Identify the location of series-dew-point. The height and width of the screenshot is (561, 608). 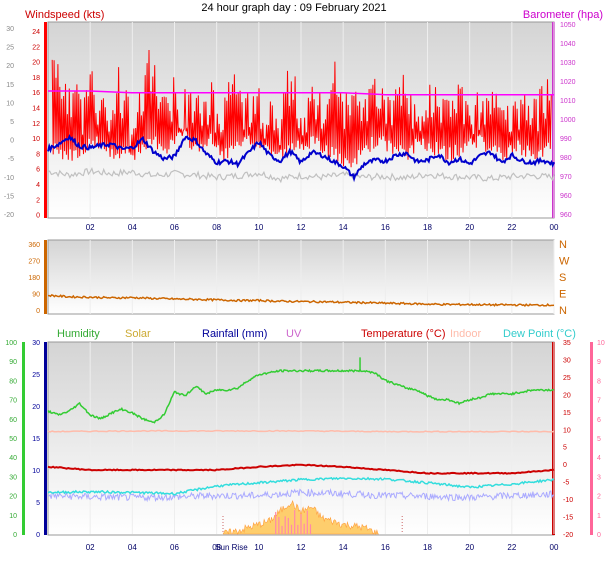
(301, 486).